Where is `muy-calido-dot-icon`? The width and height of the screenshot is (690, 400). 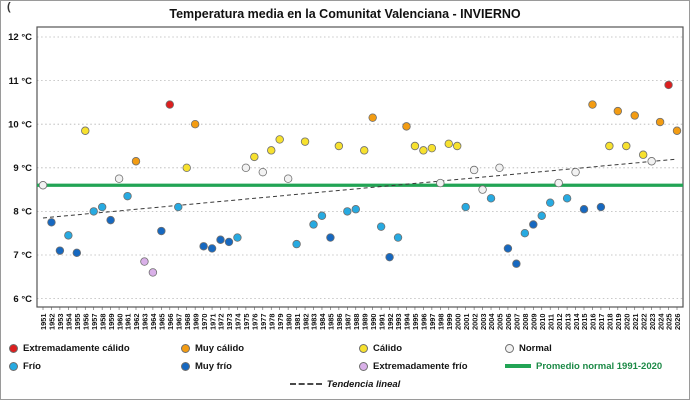 muy-calido-dot-icon is located at coordinates (185, 348).